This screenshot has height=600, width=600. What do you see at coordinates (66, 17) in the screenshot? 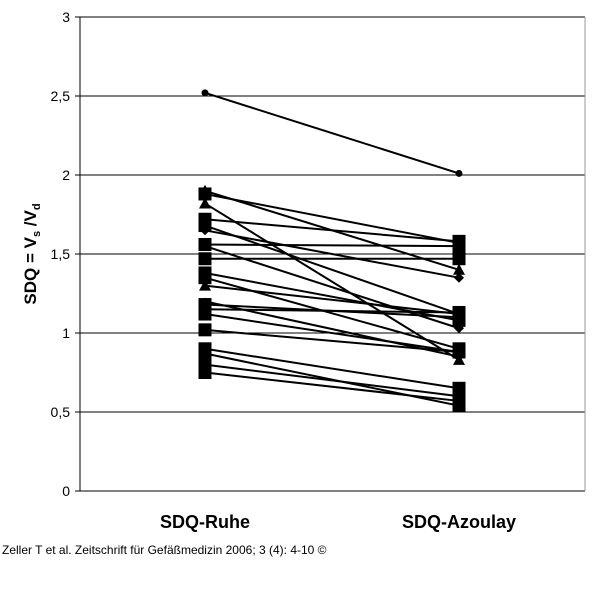
I see `y-tick-label-6: 3` at bounding box center [66, 17].